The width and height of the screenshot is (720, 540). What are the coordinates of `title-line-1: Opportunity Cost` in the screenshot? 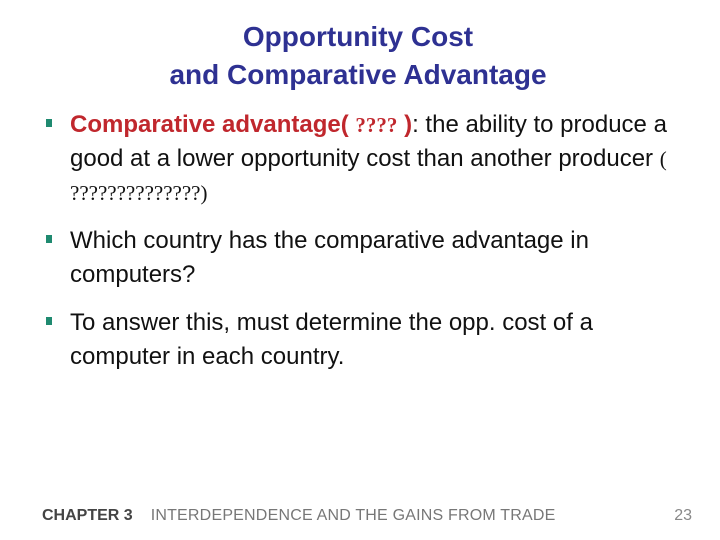 It's located at (358, 36).